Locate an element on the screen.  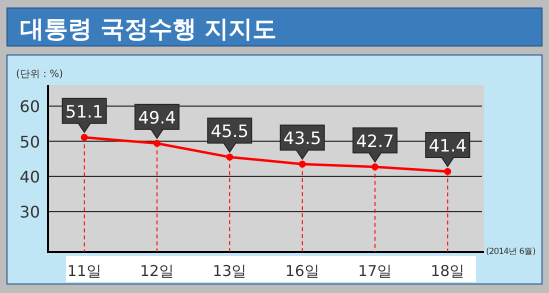
x-tick-label: 13일 is located at coordinates (229, 271).